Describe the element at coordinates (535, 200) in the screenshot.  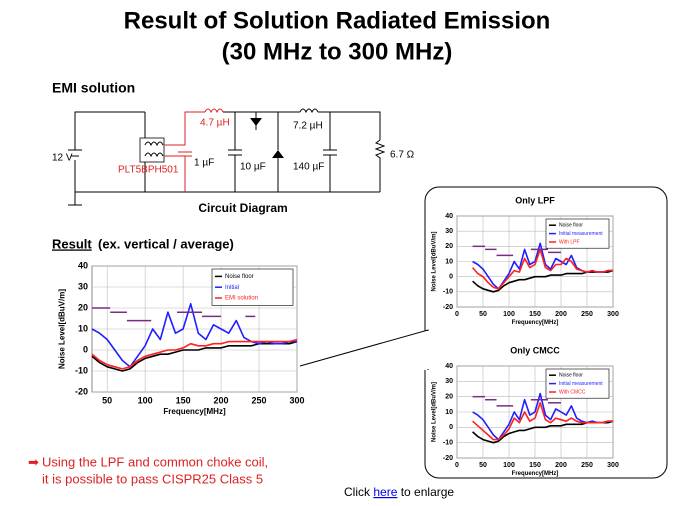
I see `chart-title: Only LPF` at that location.